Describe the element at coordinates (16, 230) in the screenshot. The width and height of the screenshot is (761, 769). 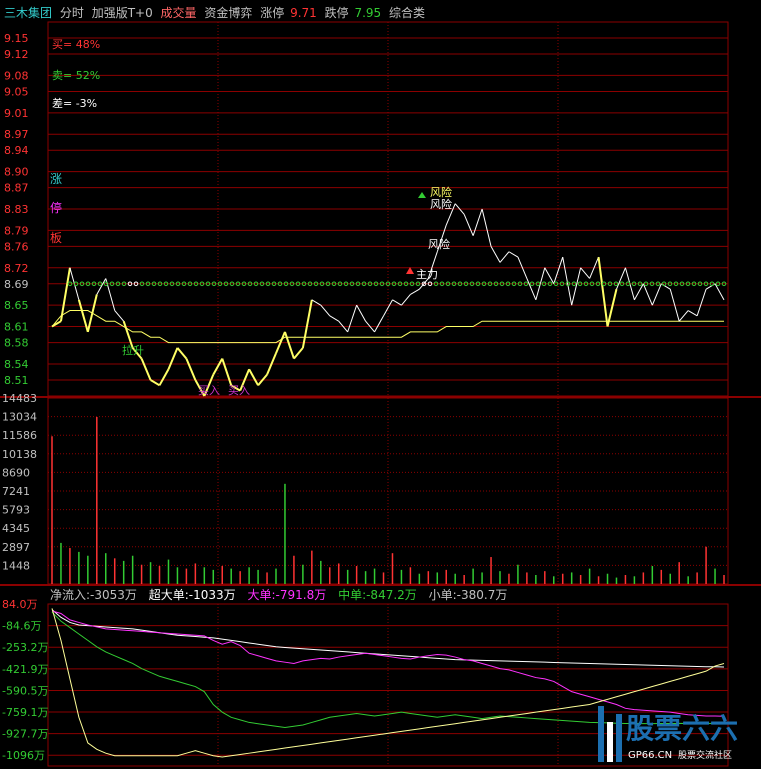
I see `price-tick-label: 8.79` at that location.